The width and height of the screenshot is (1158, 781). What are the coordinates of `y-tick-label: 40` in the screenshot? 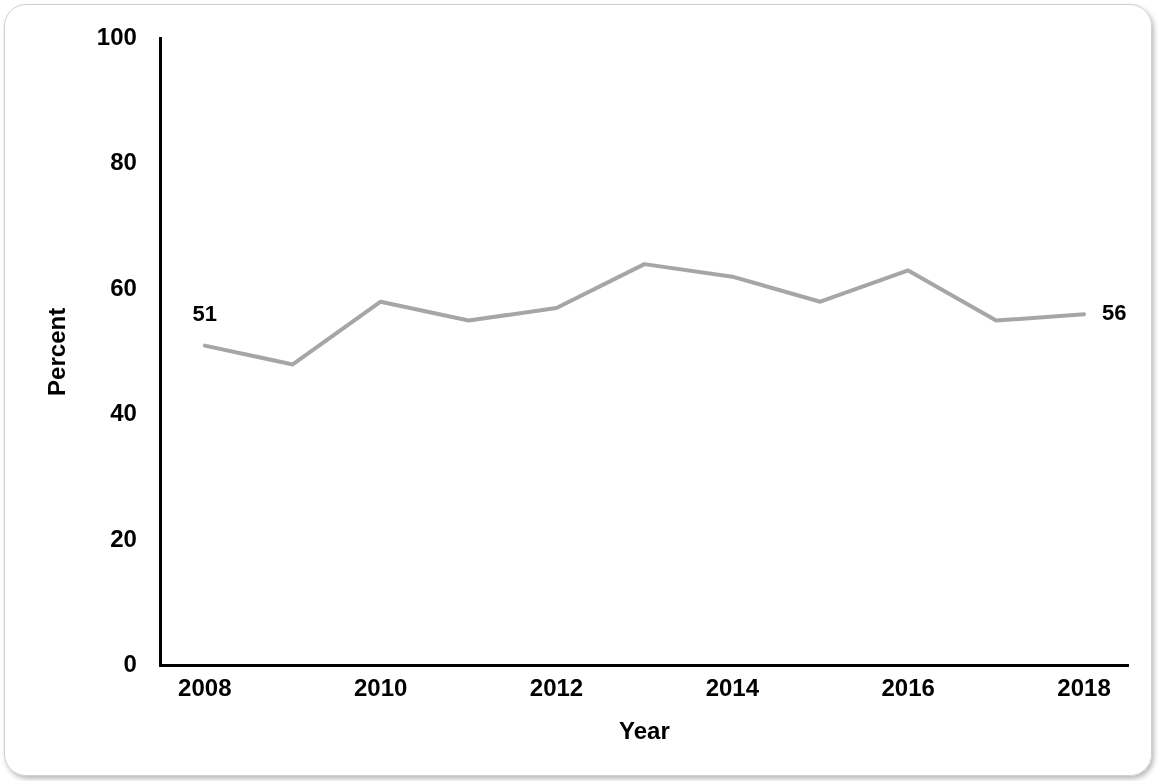 It's located at (123, 413).